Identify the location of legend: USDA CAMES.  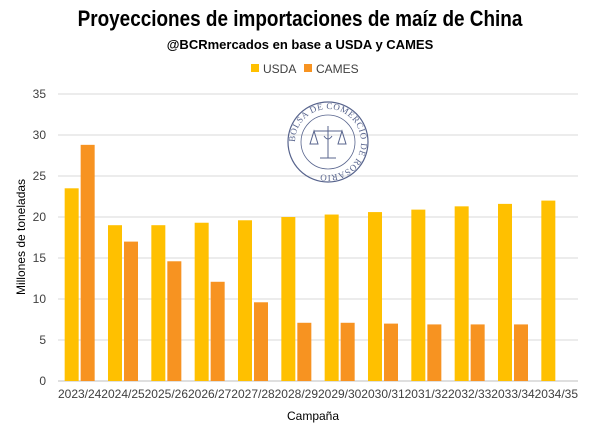
(305, 69).